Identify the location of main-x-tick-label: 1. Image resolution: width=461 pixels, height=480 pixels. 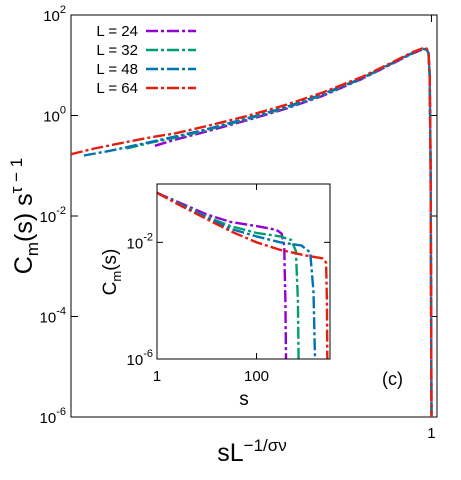
(431, 433).